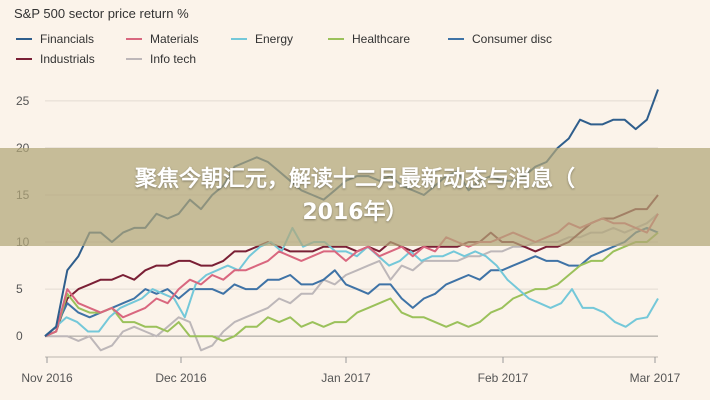 The height and width of the screenshot is (400, 710). Describe the element at coordinates (174, 39) in the screenshot. I see `legend-label: Materials` at that location.